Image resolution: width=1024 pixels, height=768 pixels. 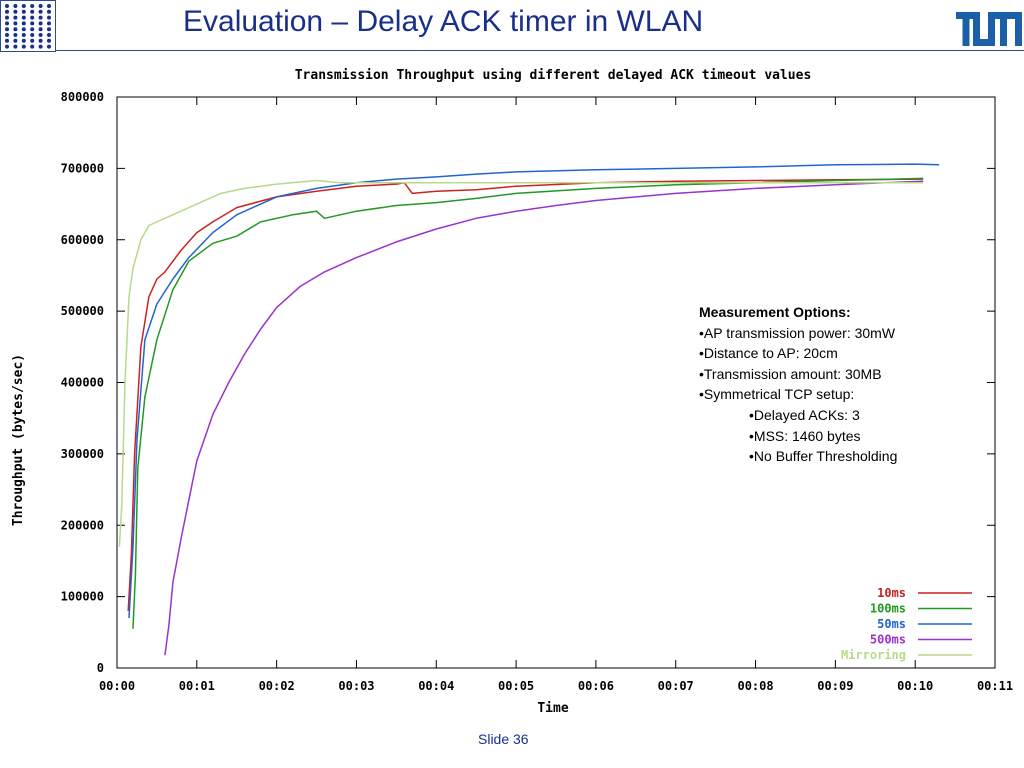 I want to click on y-tick-label: 0, so click(x=100, y=668).